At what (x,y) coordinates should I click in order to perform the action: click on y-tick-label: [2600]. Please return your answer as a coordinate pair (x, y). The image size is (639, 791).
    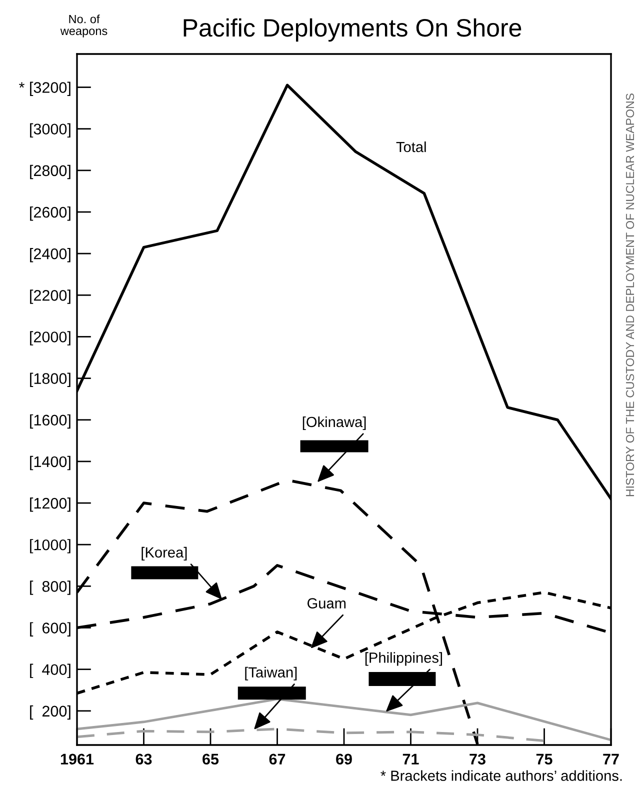
    Looking at the image, I should click on (50, 213).